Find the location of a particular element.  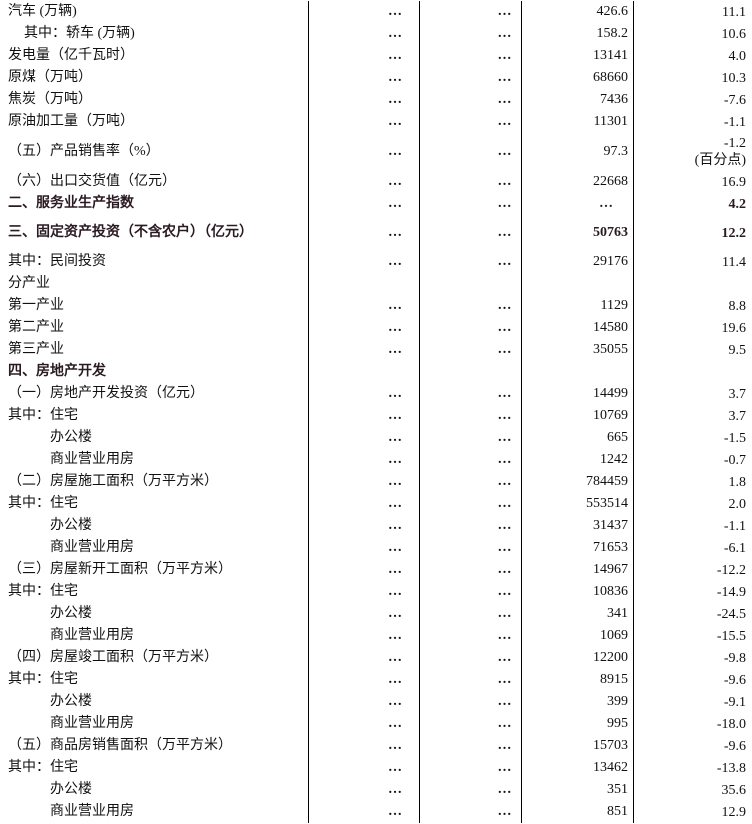

row-label: （二）房屋施工面积（万平方米） is located at coordinates (154, 482).